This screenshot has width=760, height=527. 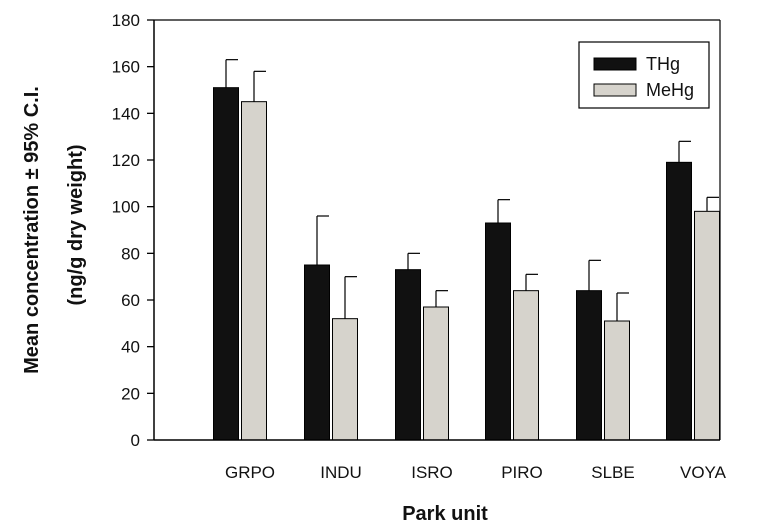 I want to click on y-tick-label: 40, so click(x=130, y=347).